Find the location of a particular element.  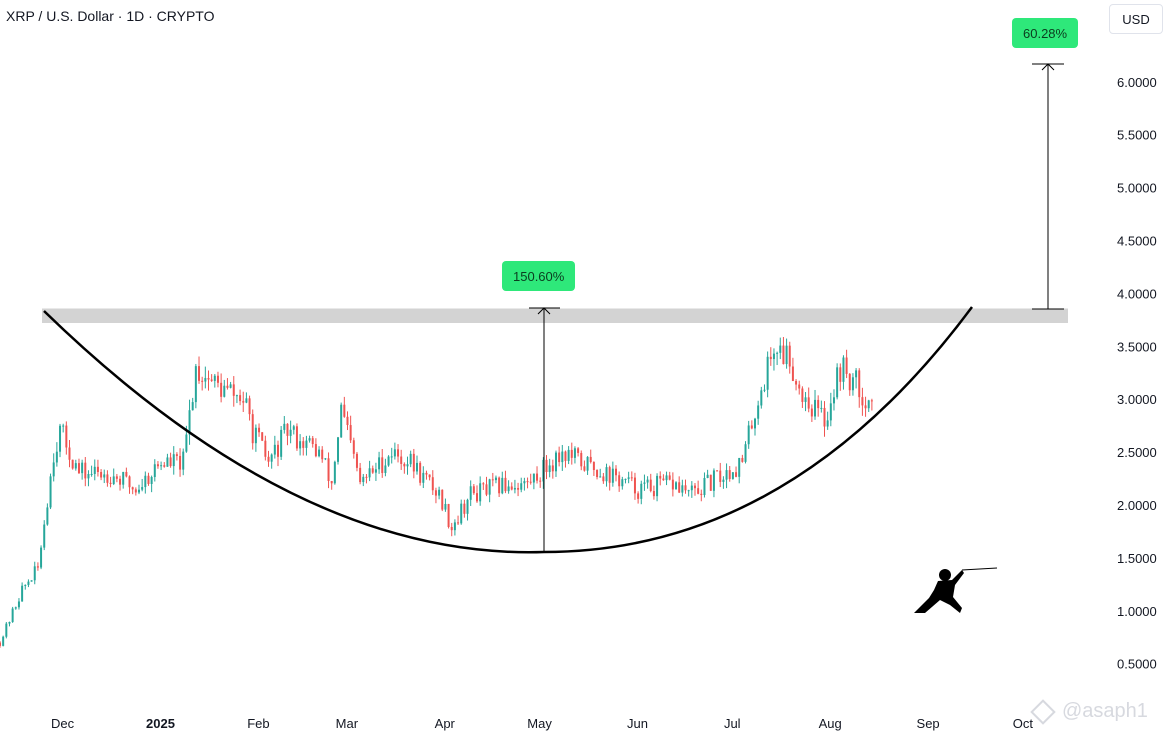

x-tick-label: Jun is located at coordinates (637, 723).